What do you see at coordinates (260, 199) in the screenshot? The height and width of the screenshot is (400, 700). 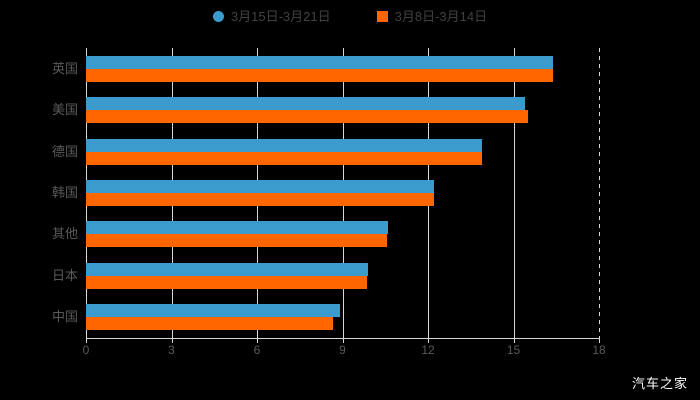 I see `bar-韩国-series-1` at bounding box center [260, 199].